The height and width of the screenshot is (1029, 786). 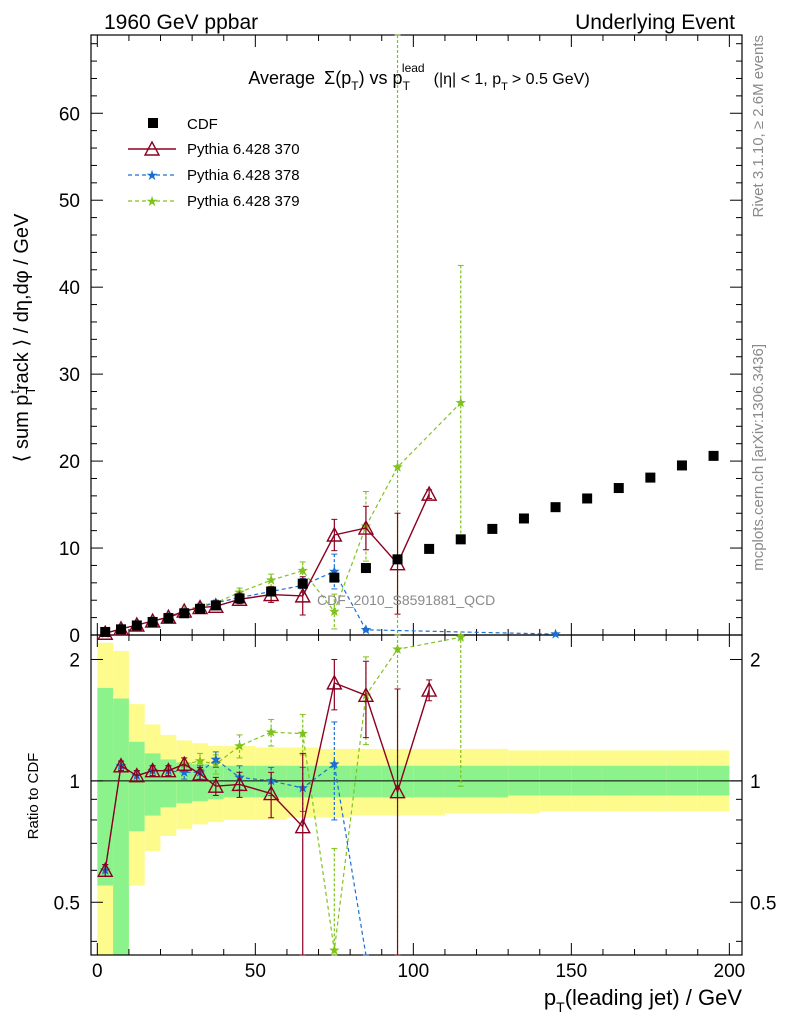 What do you see at coordinates (69, 114) in the screenshot?
I see `y-tick-label: 60` at bounding box center [69, 114].